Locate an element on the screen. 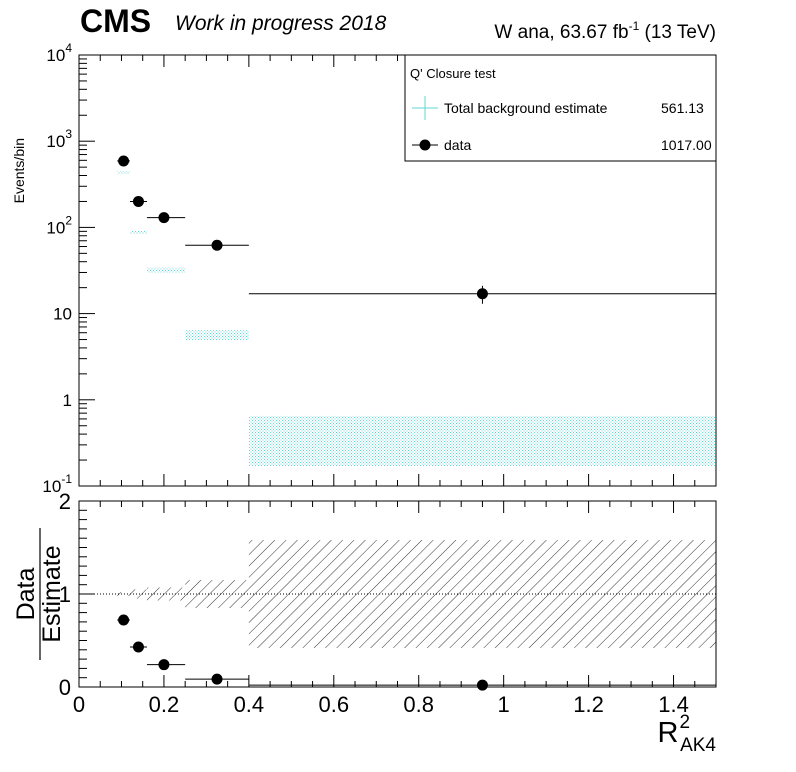 Image resolution: width=796 pixels, height=772 pixels. y-tick-label: 10⁻¹ is located at coordinates (57, 484).